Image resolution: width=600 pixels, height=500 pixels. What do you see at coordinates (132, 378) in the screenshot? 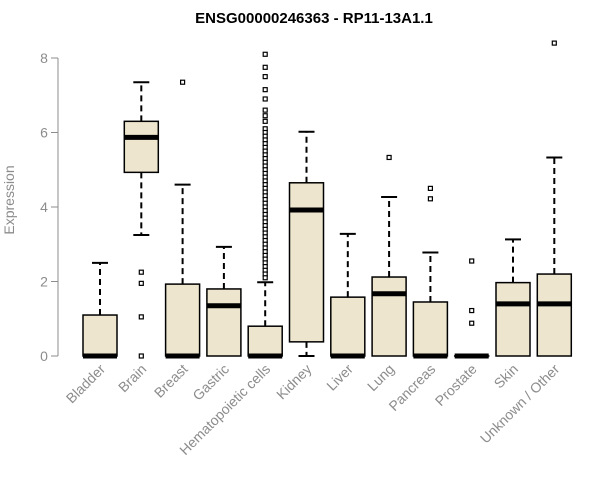
I see `x-tick-label: Brain` at bounding box center [132, 378].